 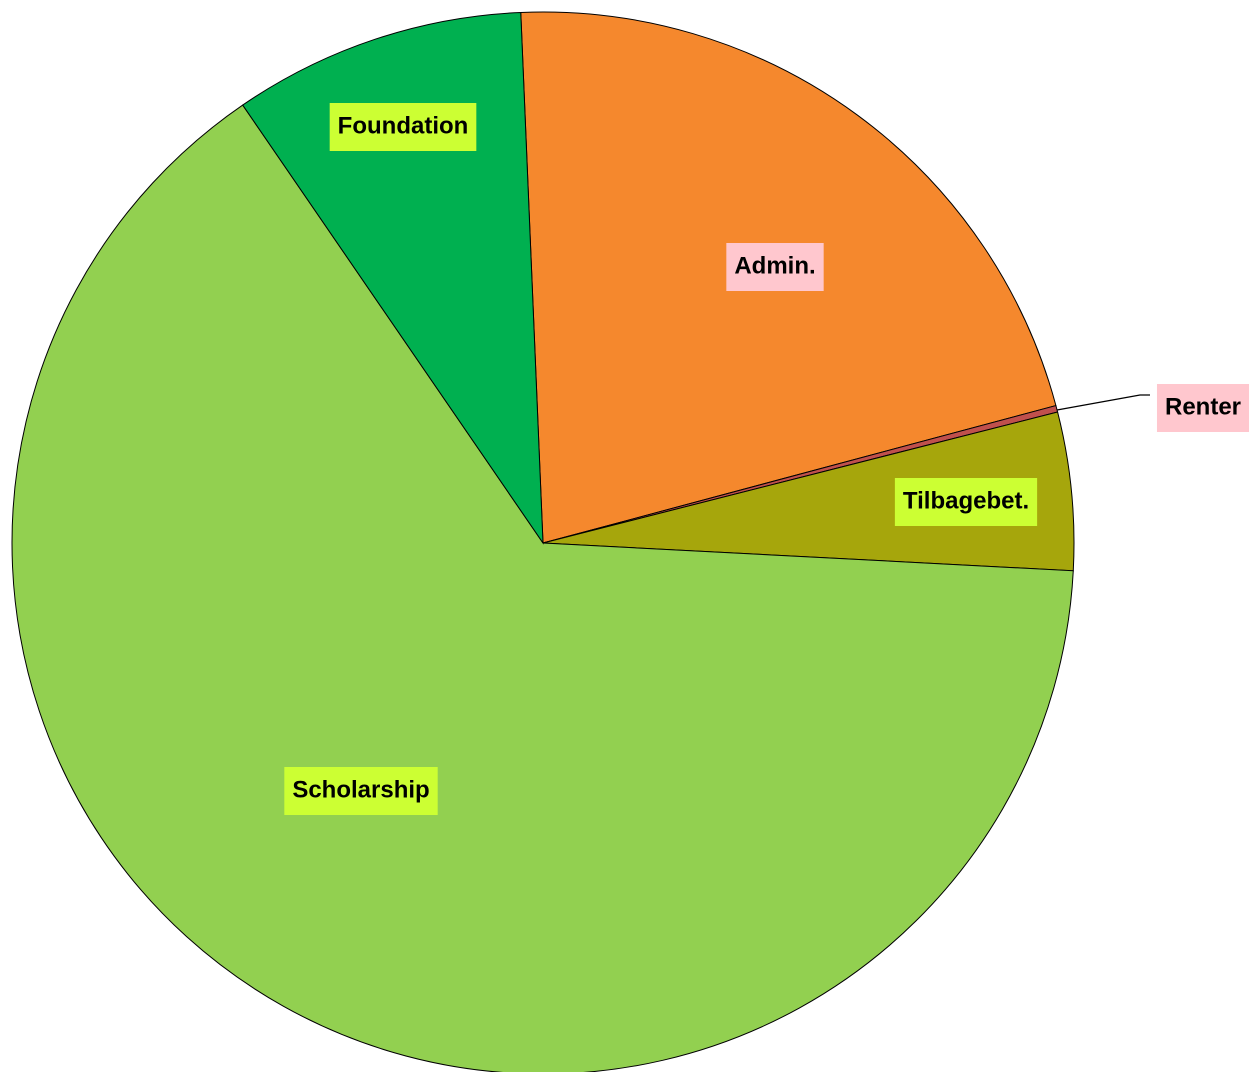 I want to click on slice-label: Admin., so click(x=774, y=265).